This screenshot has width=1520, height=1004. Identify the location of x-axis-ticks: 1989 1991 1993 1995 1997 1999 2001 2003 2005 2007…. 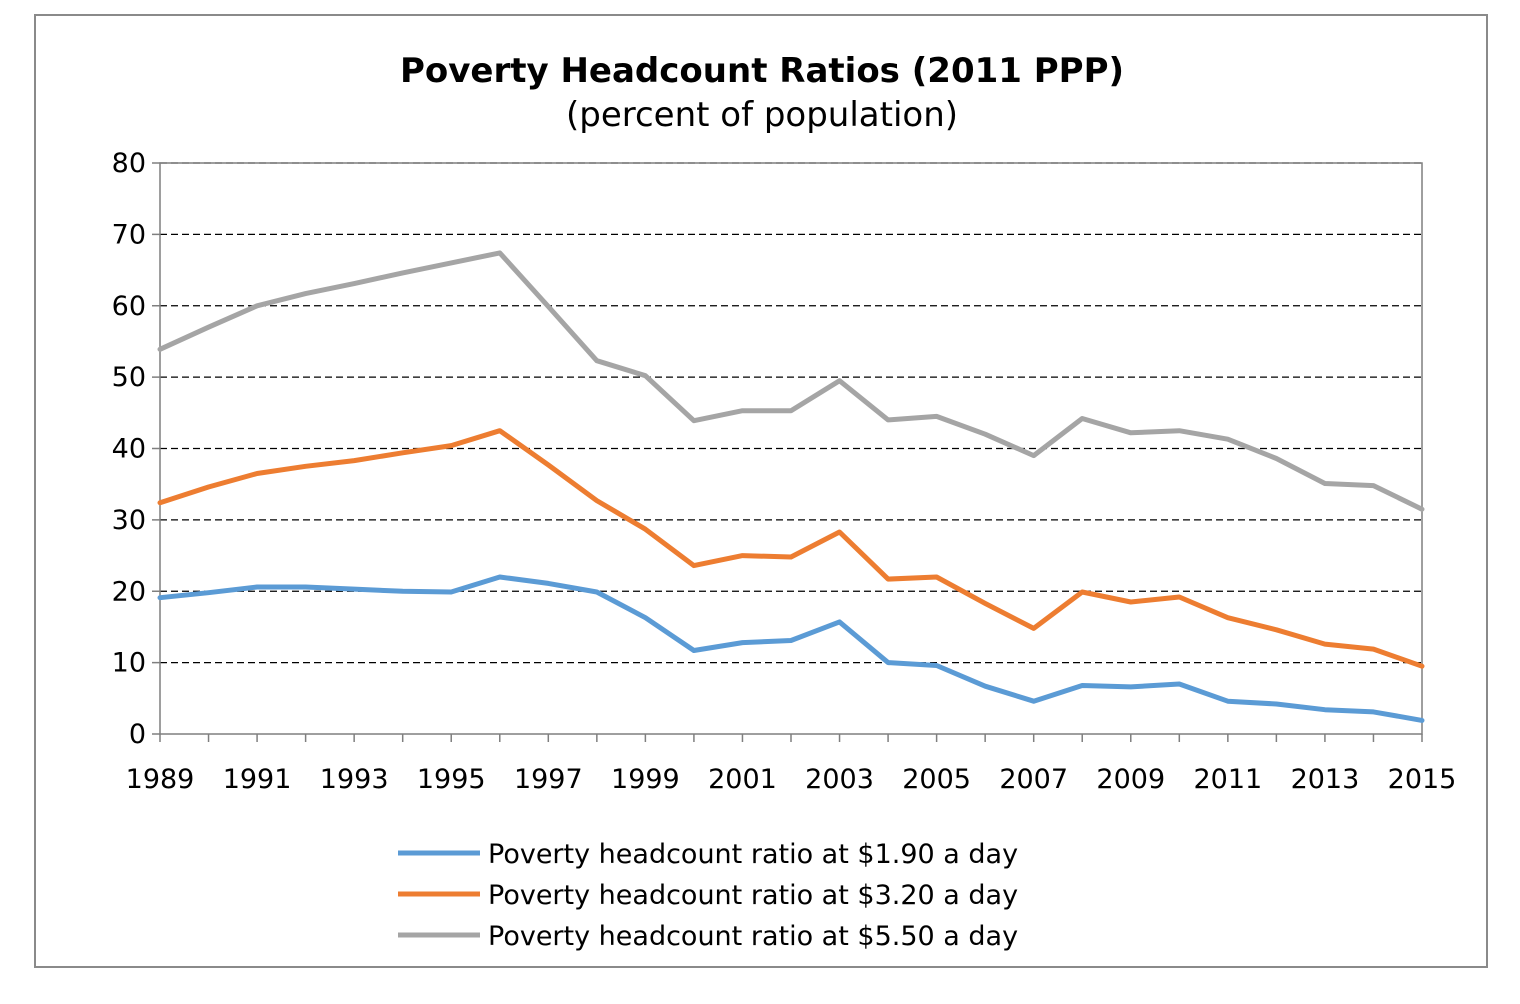
(791, 764).